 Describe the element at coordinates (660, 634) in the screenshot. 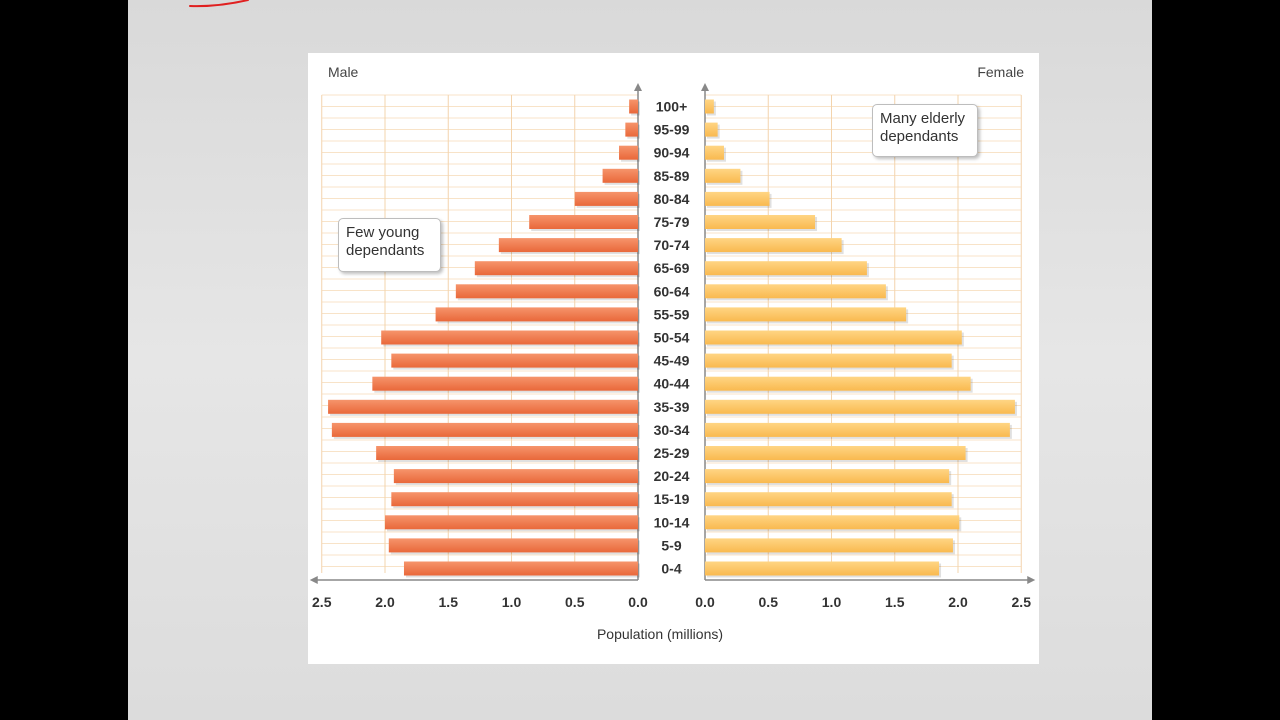

I see `x-axis-title: Population (millions)` at that location.